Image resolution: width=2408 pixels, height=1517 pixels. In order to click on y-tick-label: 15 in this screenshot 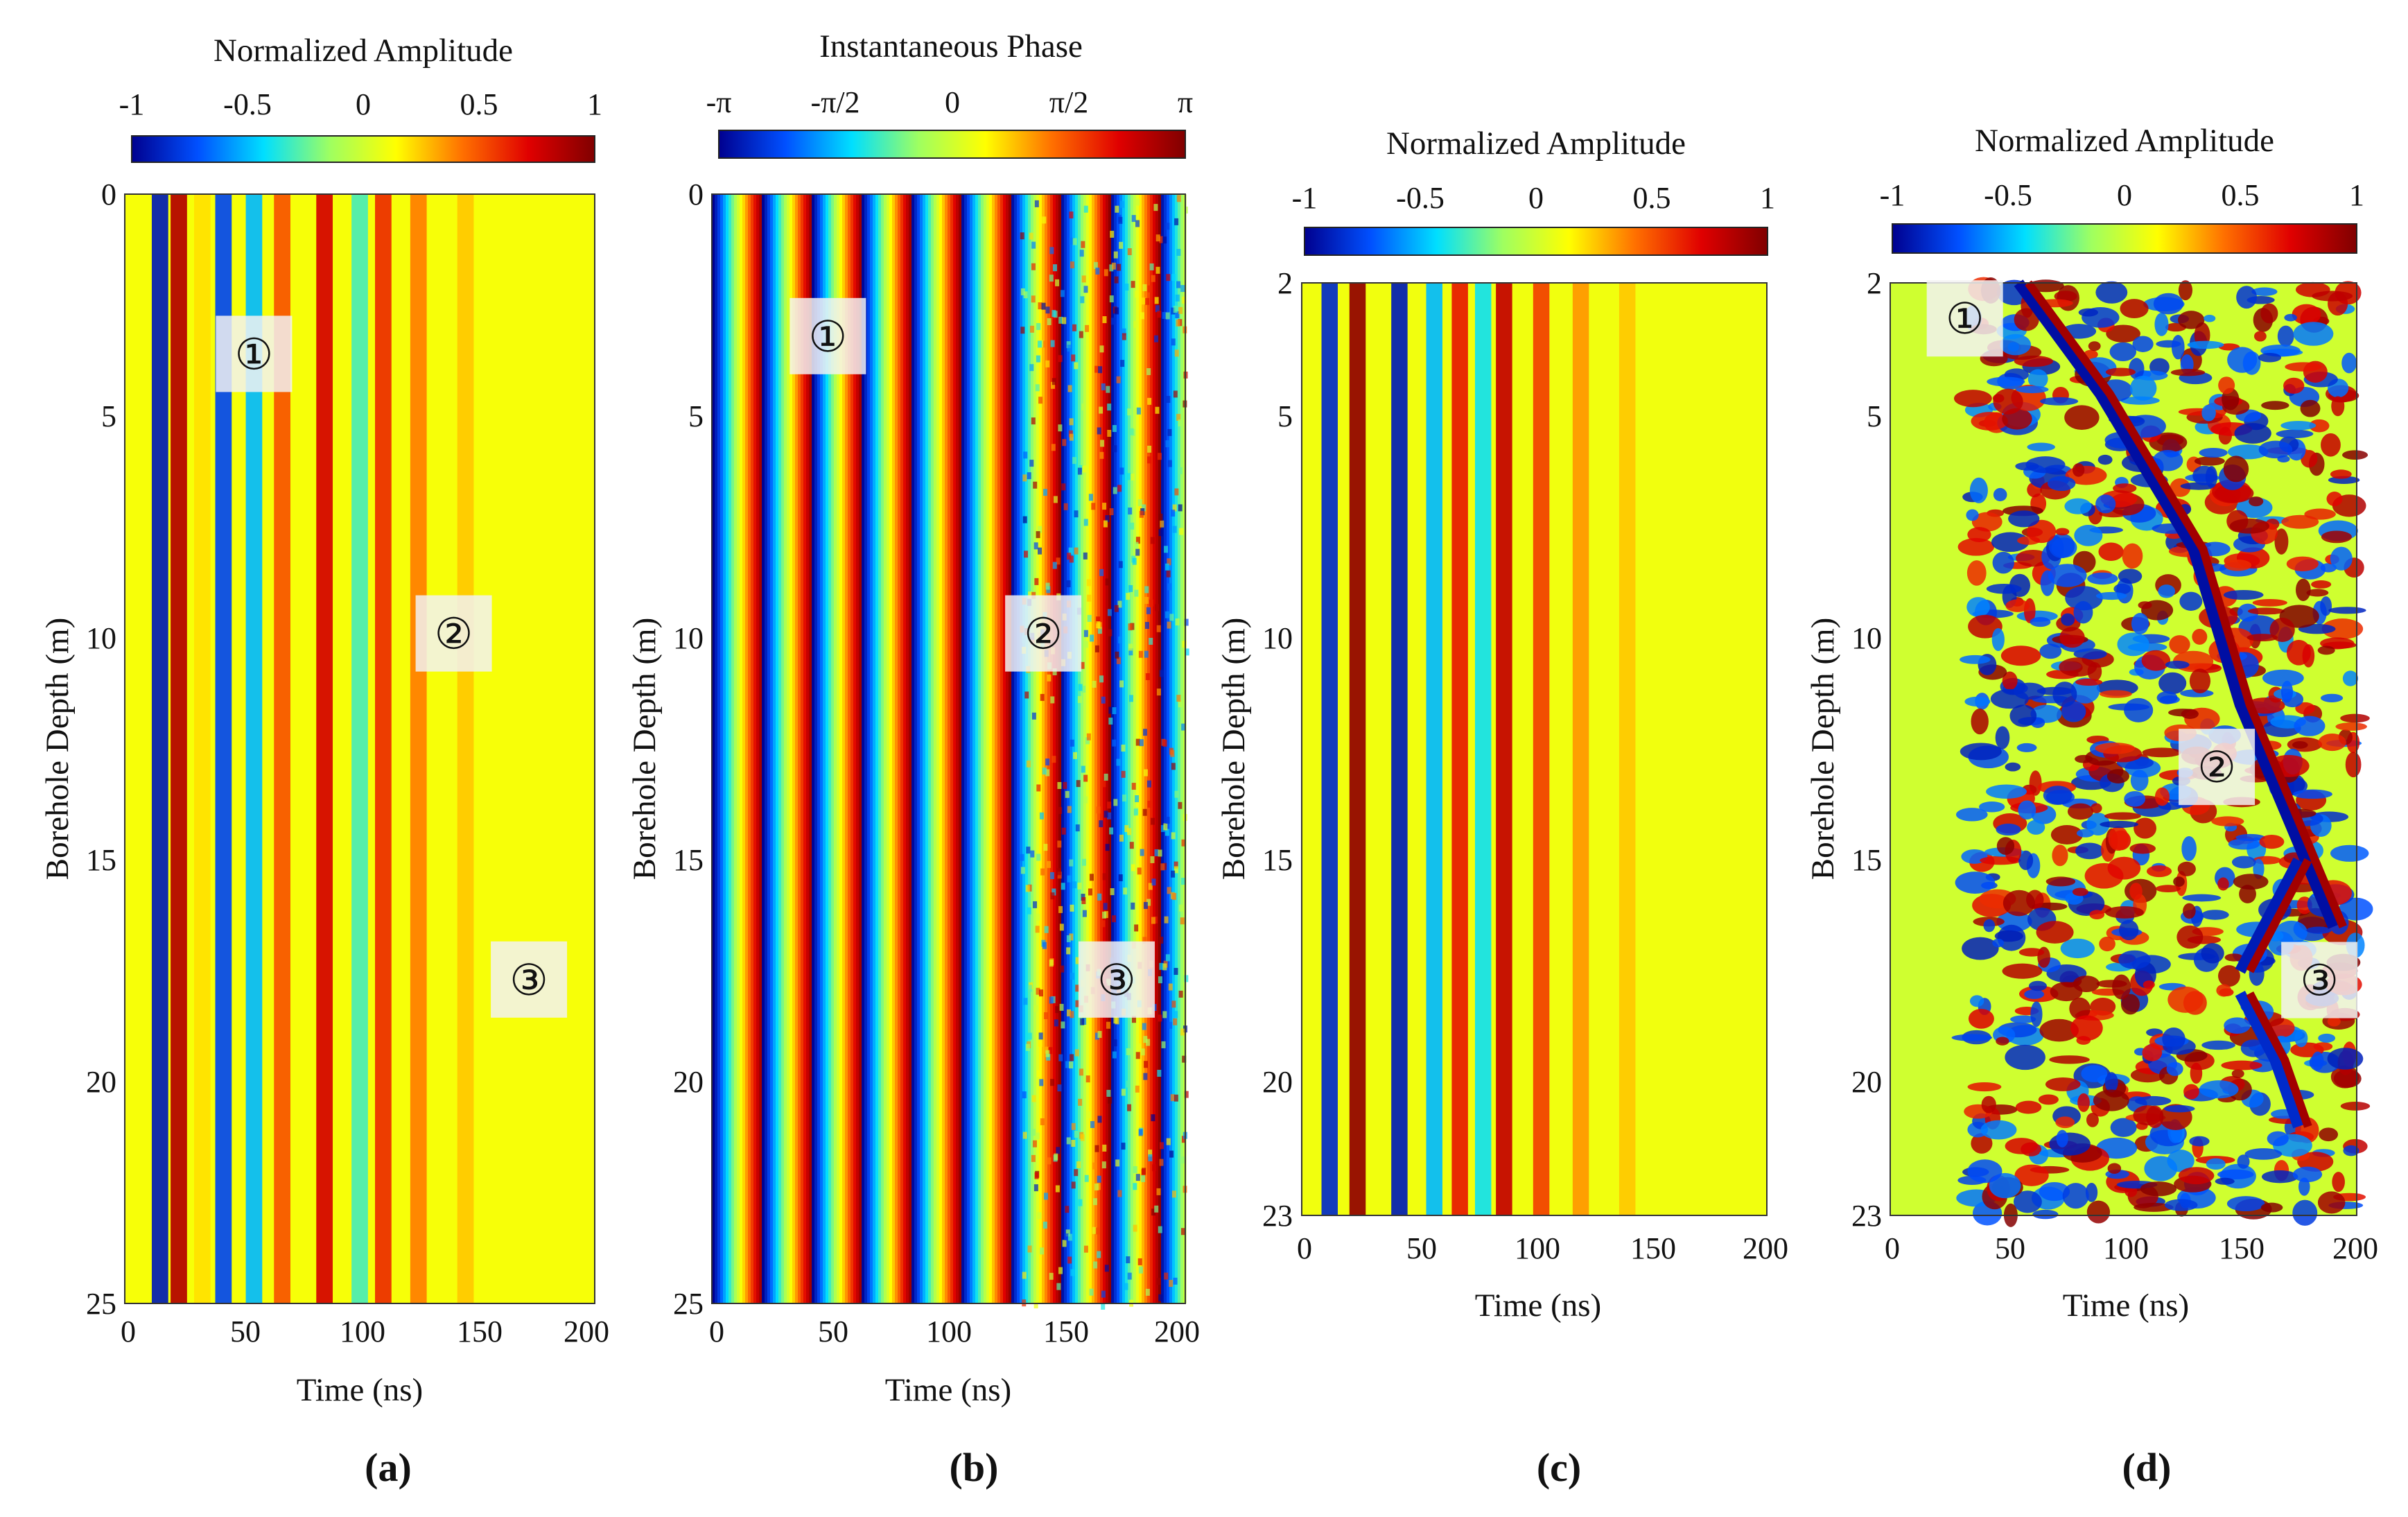, I will do `click(688, 860)`.